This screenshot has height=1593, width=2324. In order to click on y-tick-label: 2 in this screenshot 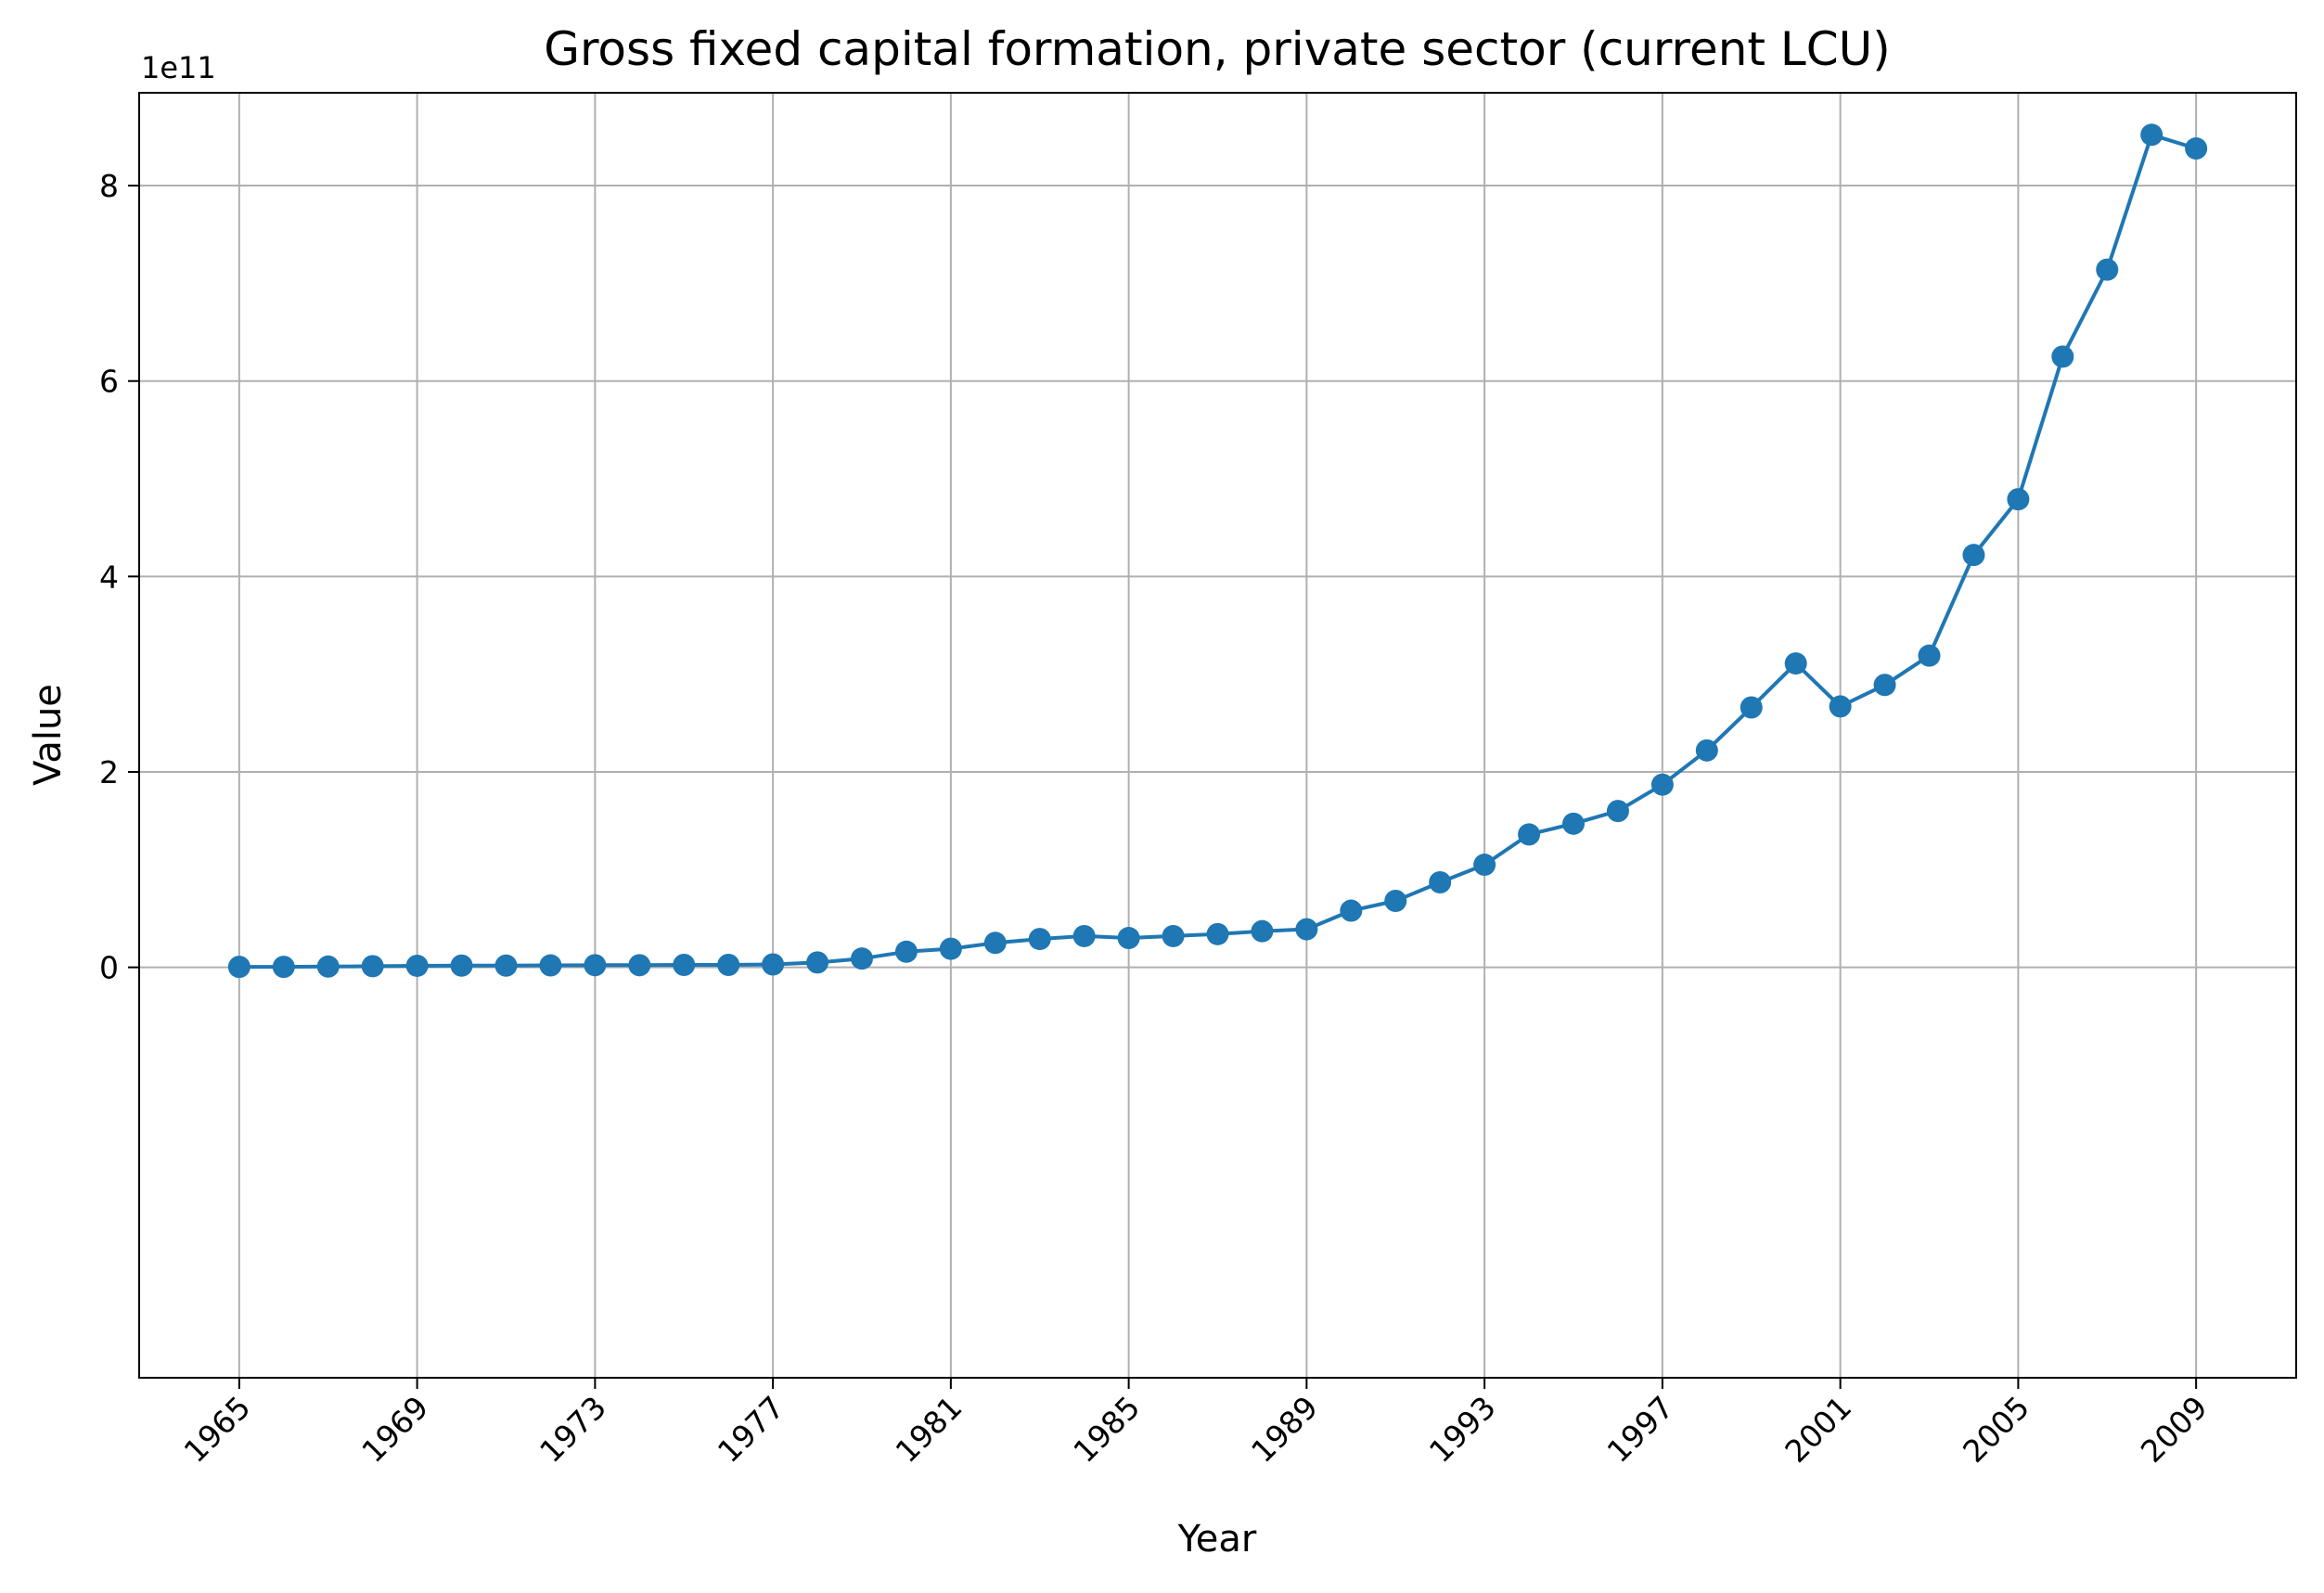, I will do `click(109, 772)`.